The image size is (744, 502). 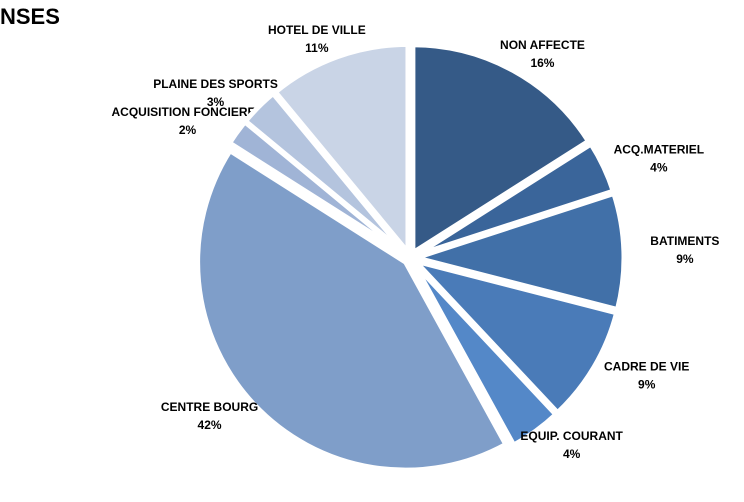 I want to click on slice-label: HOTEL DE VILLE, so click(x=317, y=30).